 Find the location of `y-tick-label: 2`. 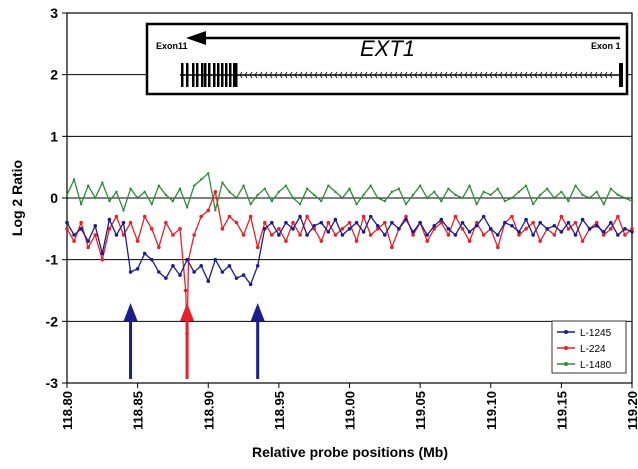

y-tick-label: 2 is located at coordinates (54, 75).